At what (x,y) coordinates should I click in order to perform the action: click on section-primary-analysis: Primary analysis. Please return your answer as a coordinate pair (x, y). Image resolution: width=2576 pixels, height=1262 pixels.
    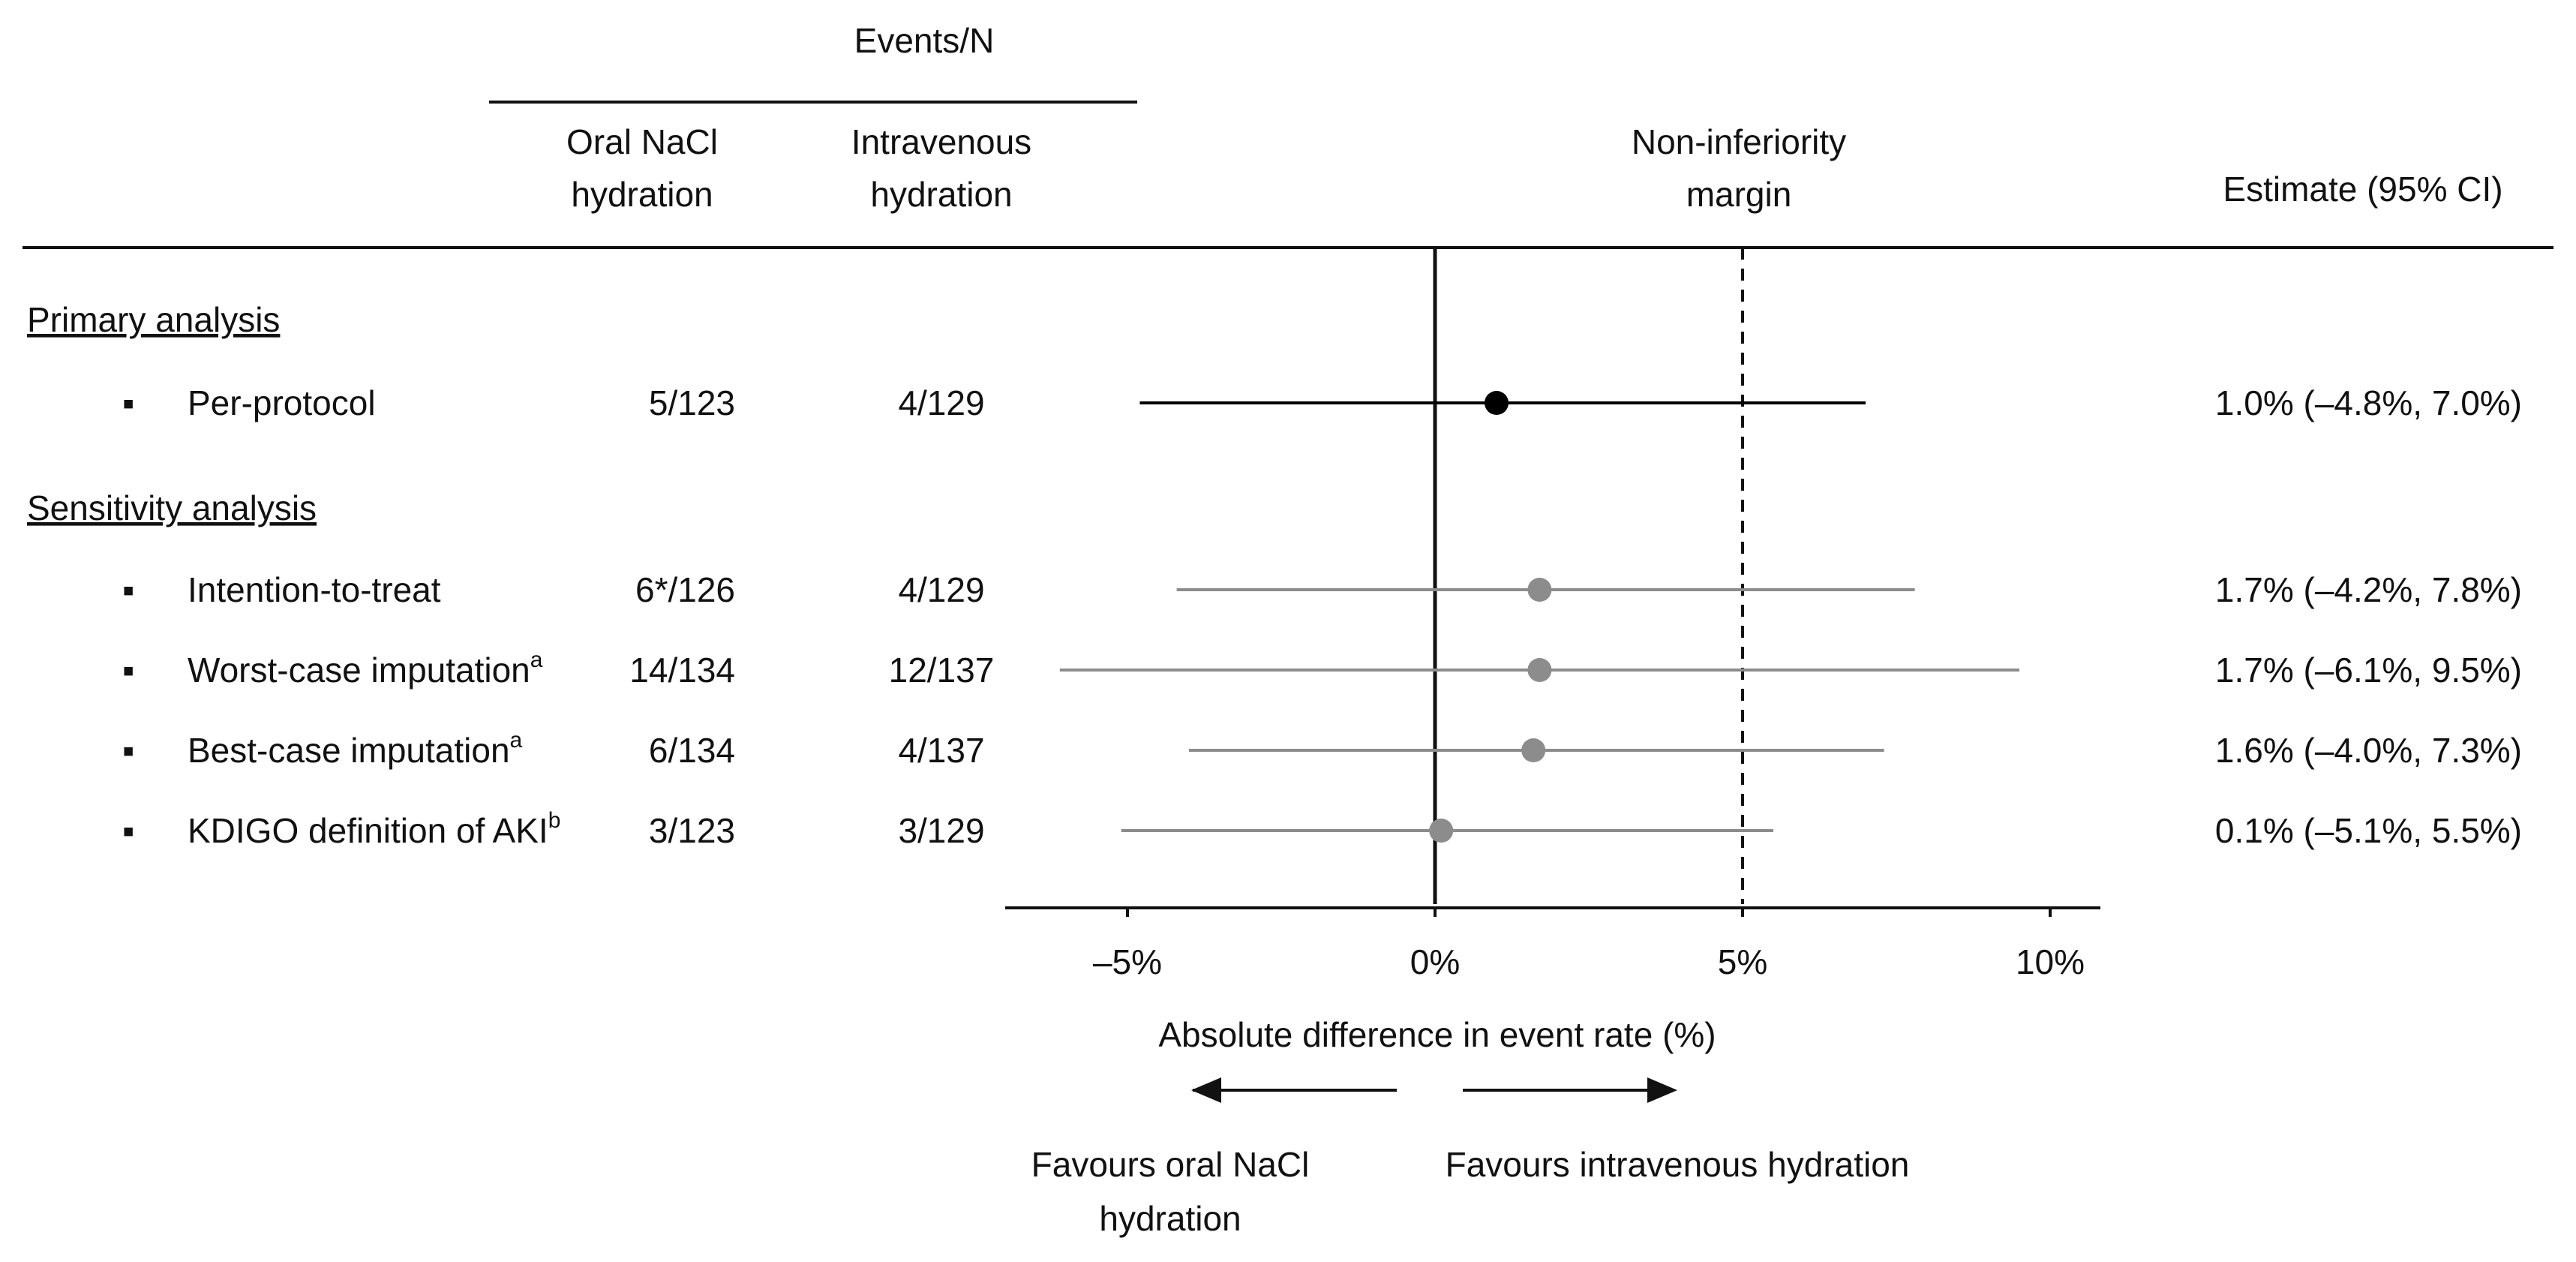
    Looking at the image, I should click on (153, 319).